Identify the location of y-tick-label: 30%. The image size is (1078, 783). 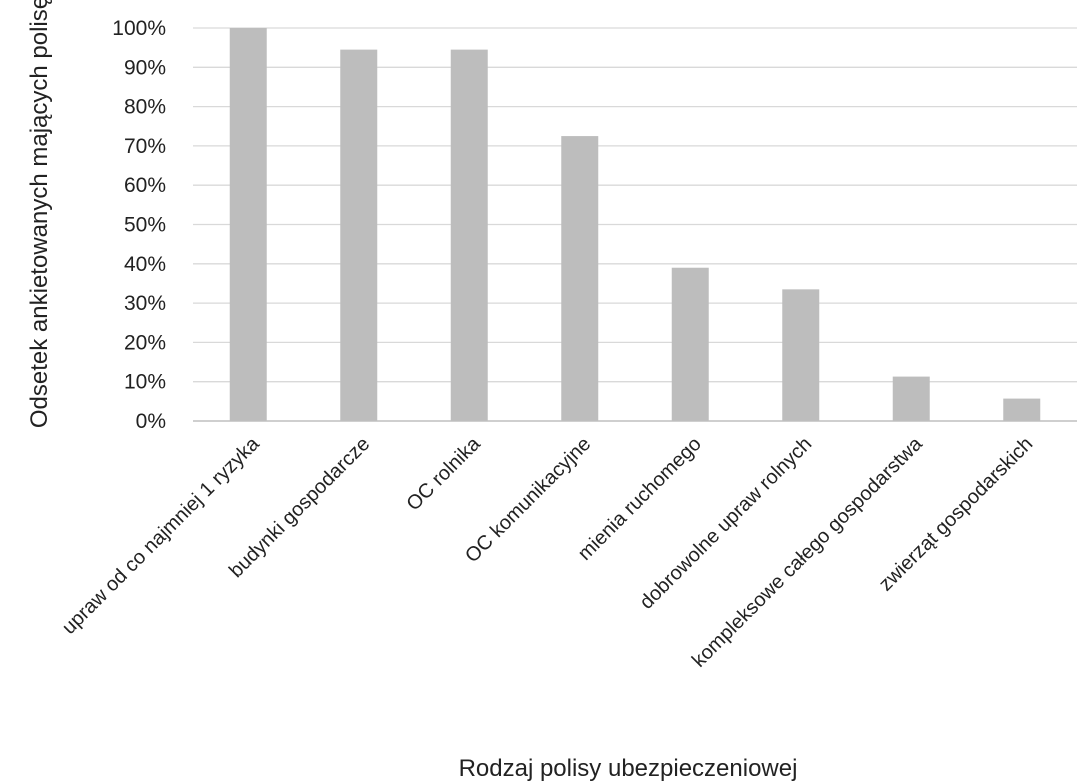
(145, 303).